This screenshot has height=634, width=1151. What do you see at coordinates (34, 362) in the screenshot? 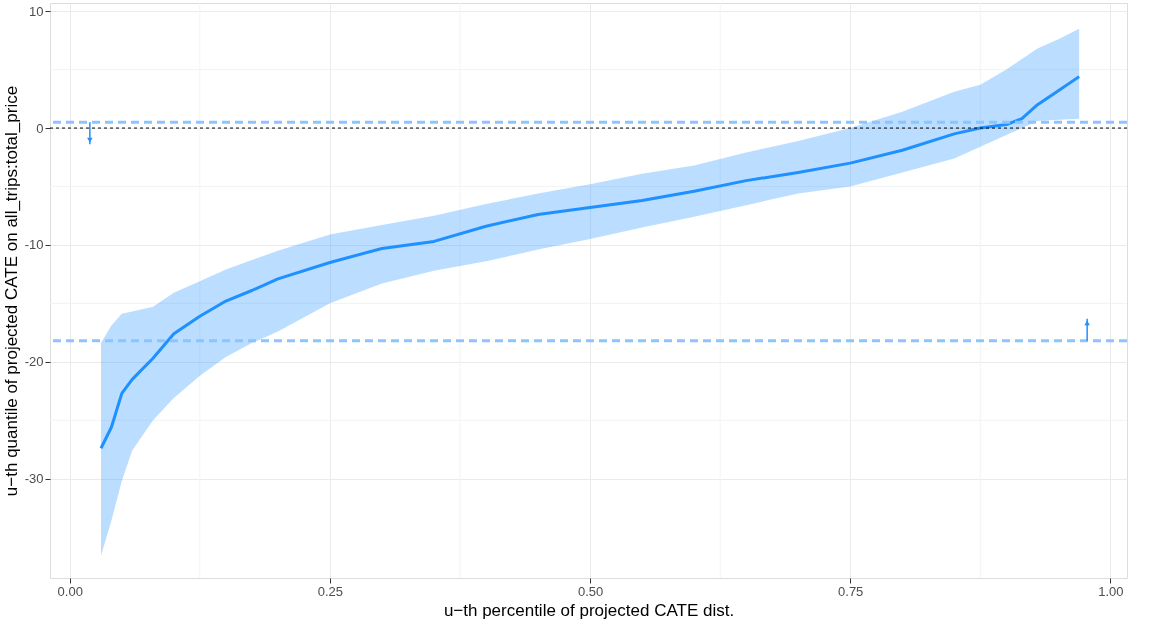
I see `y-tick-label: -20` at bounding box center [34, 362].